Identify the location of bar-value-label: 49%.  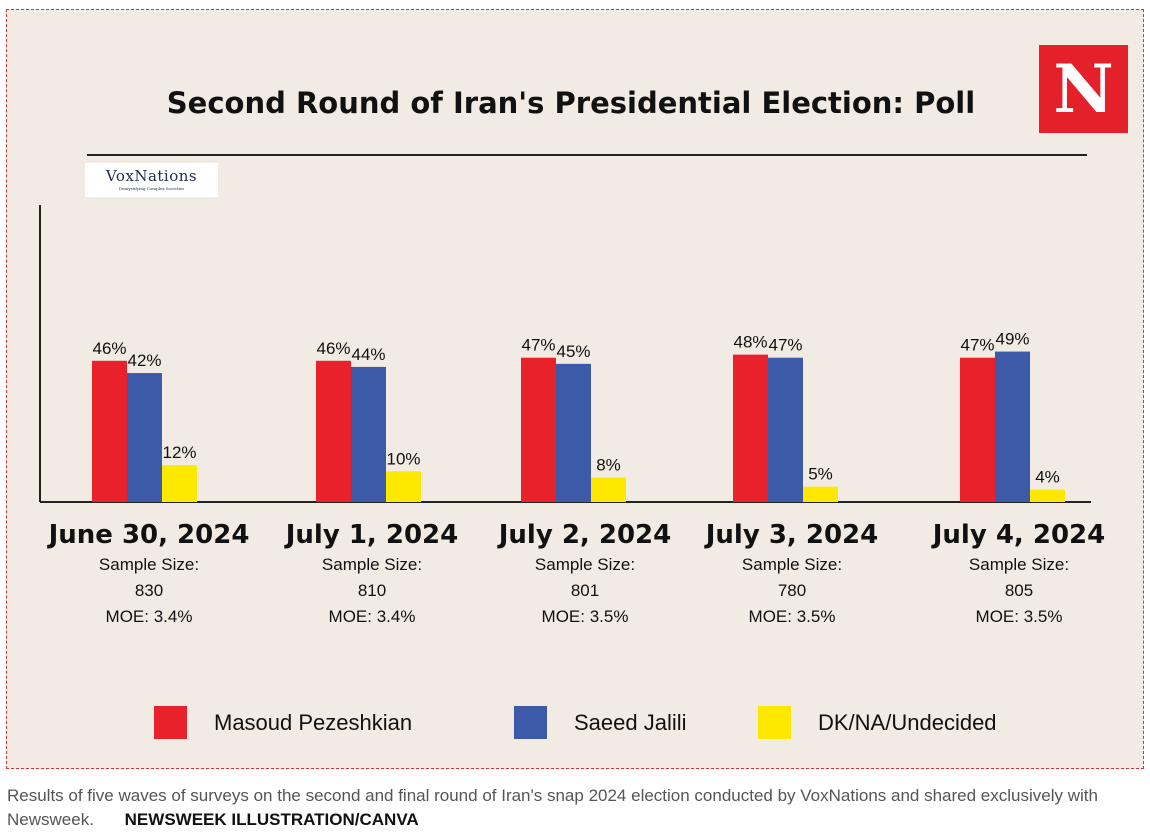
(1012, 339).